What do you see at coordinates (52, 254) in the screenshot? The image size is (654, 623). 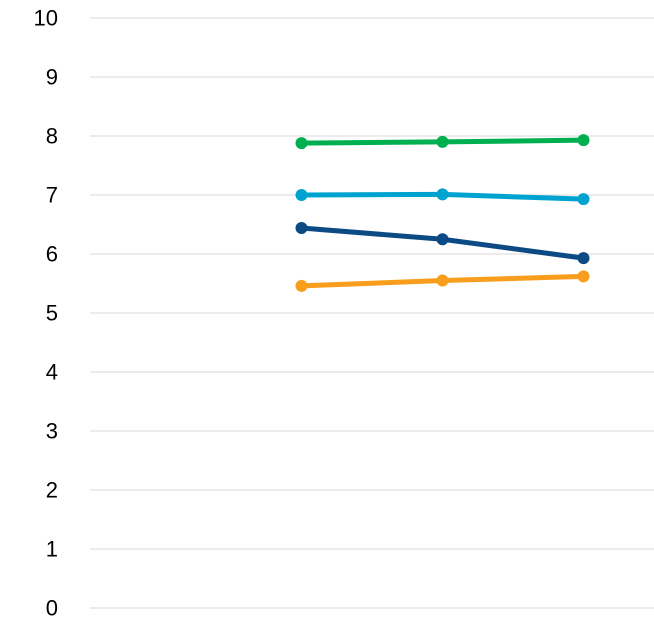 I see `y-tick-label-6: 6` at bounding box center [52, 254].